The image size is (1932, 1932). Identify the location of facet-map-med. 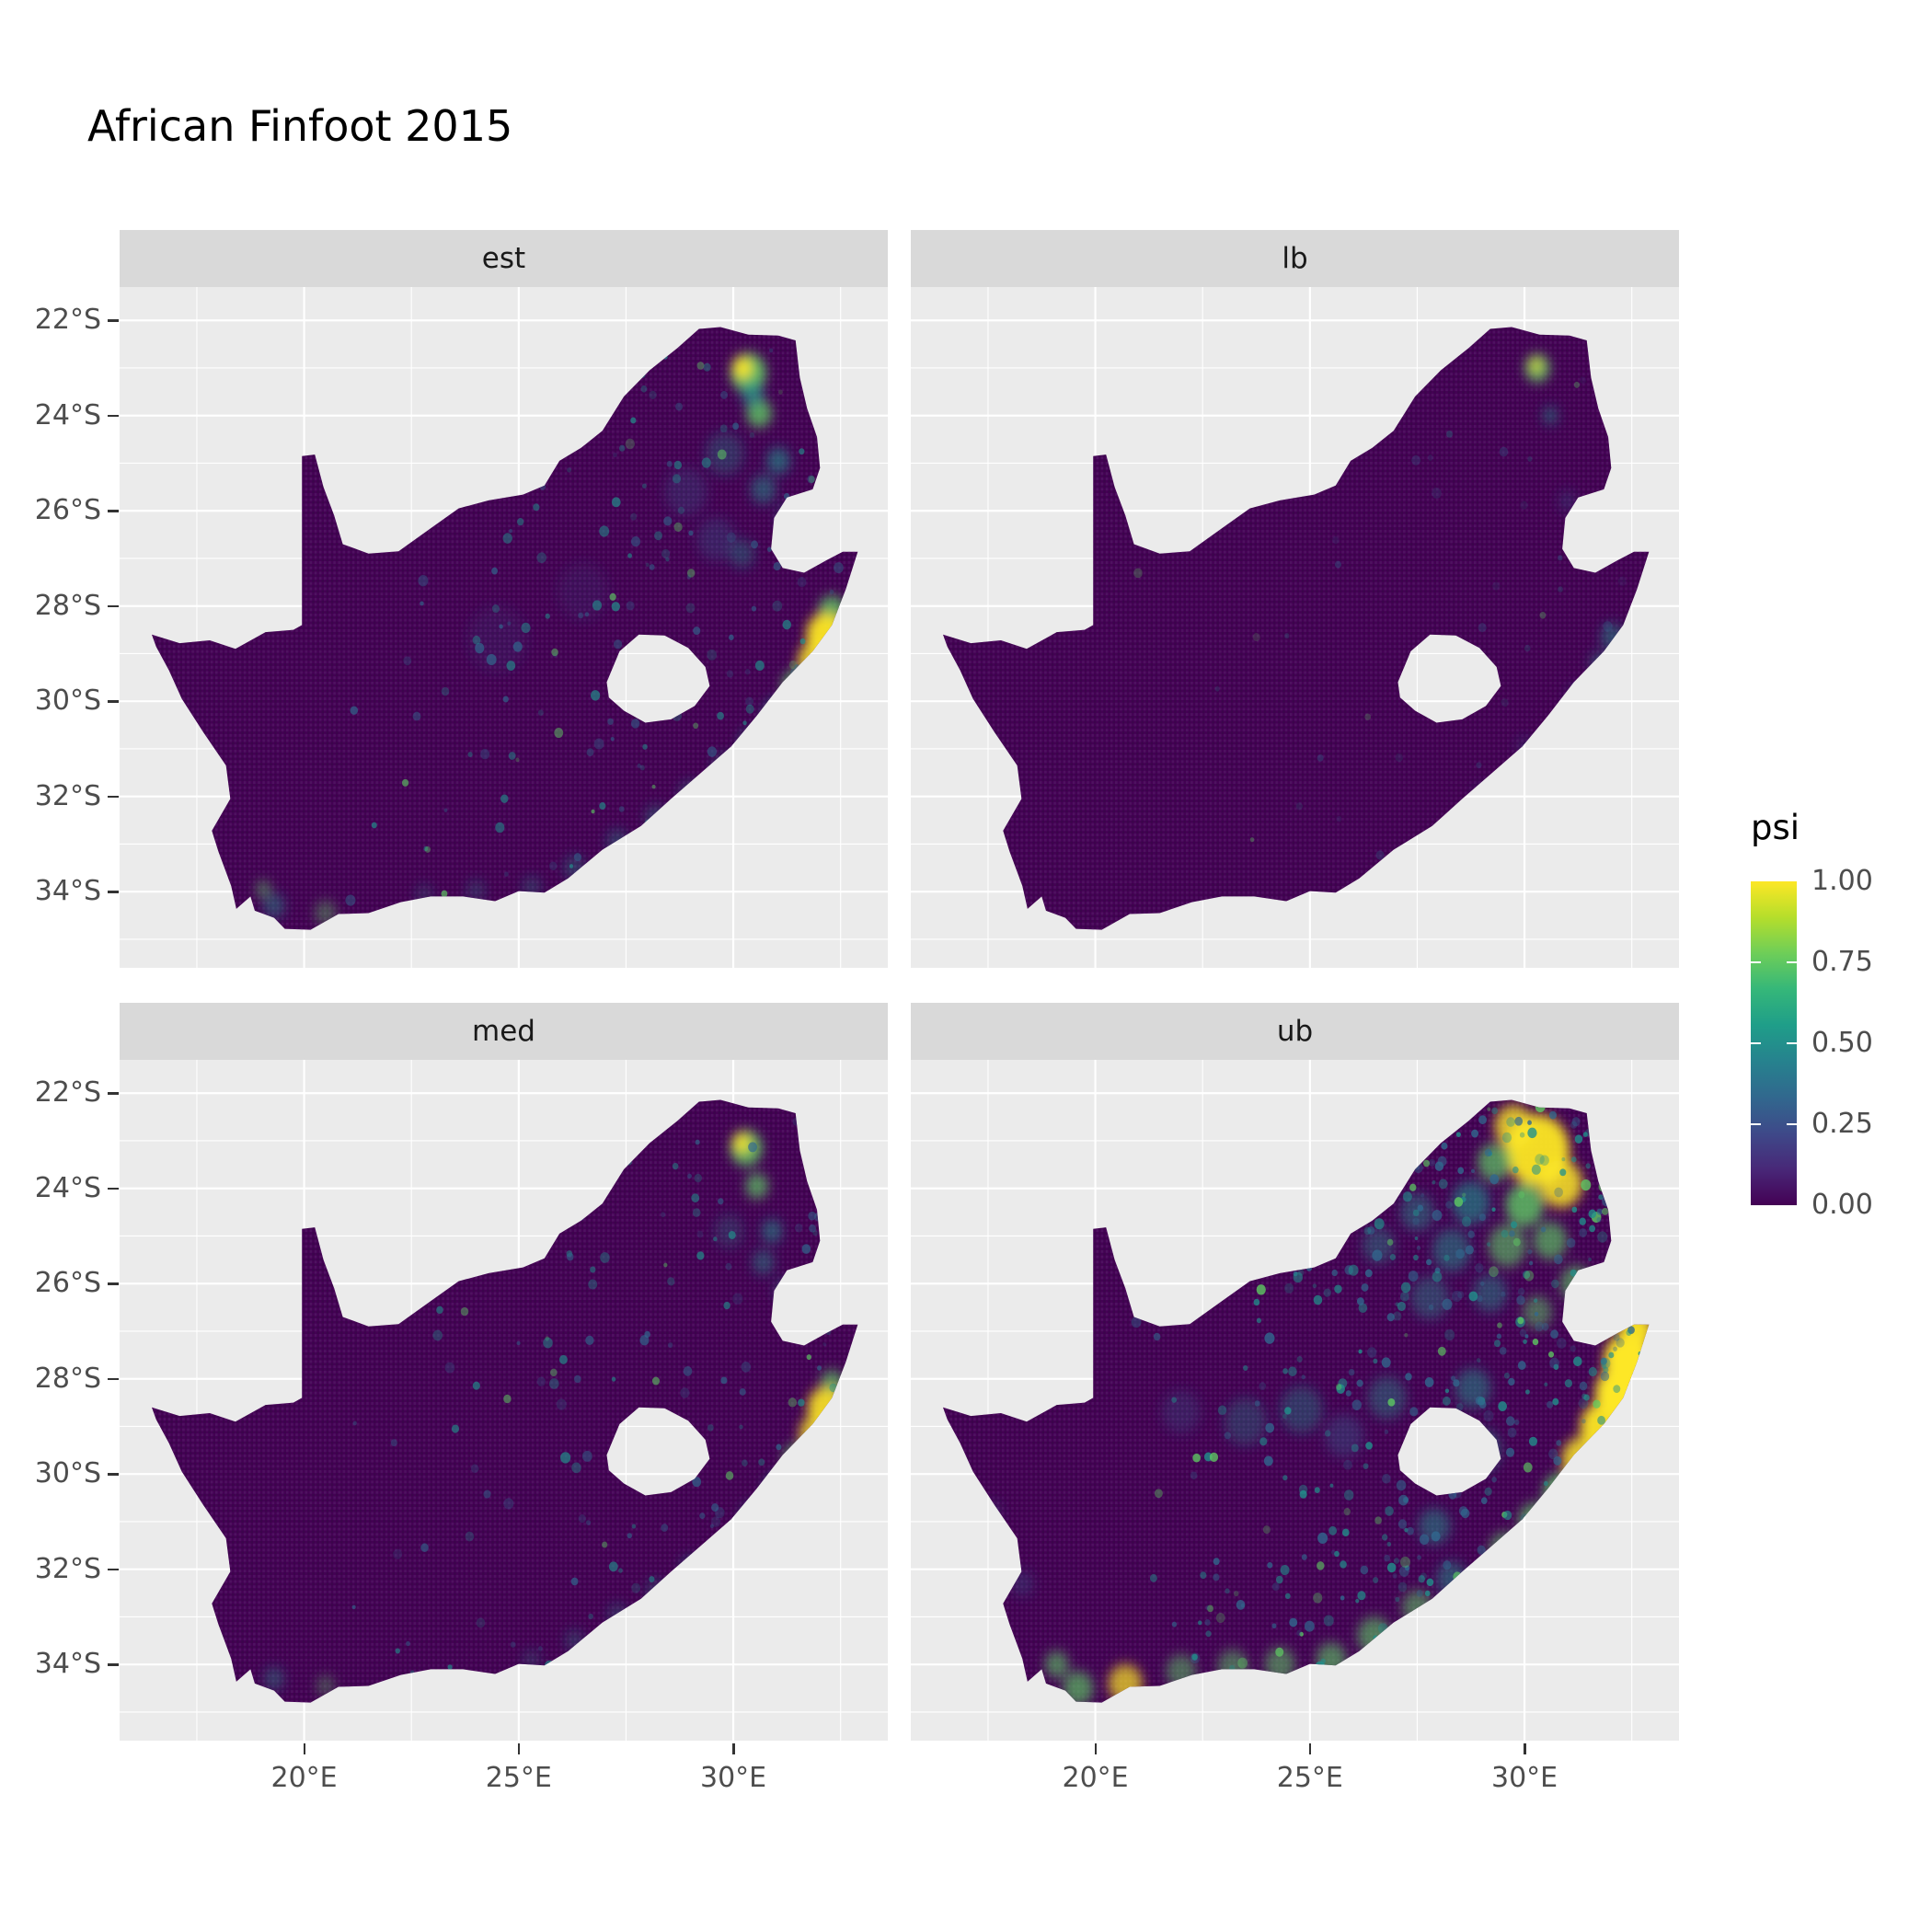
(504, 1400).